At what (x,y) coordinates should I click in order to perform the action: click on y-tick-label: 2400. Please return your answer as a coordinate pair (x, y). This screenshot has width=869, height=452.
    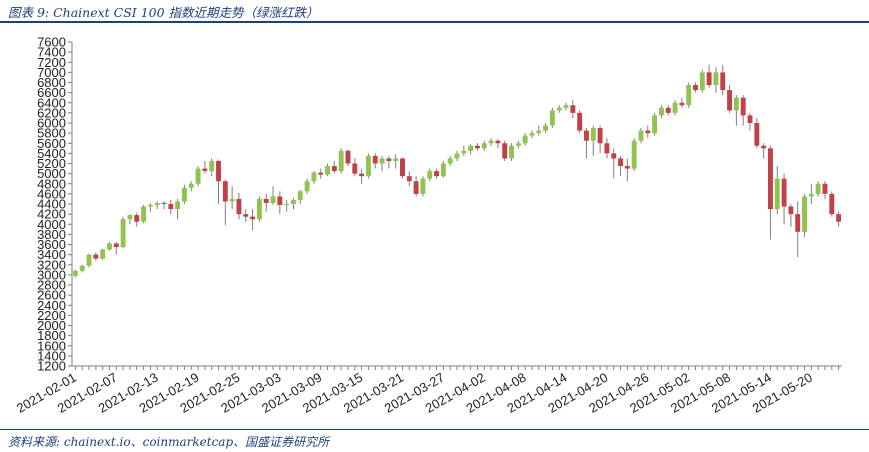
    Looking at the image, I should click on (51, 305).